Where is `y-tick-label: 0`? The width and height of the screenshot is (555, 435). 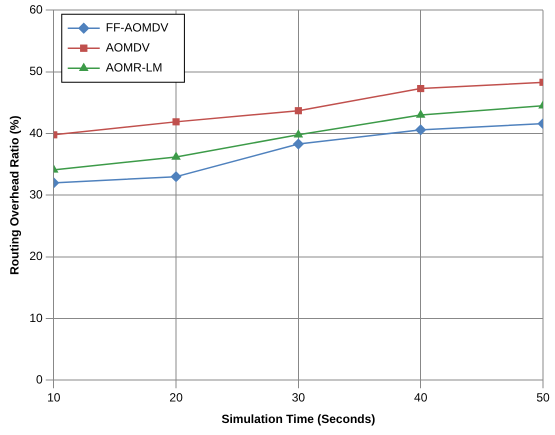 y-tick-label: 0 is located at coordinates (40, 379).